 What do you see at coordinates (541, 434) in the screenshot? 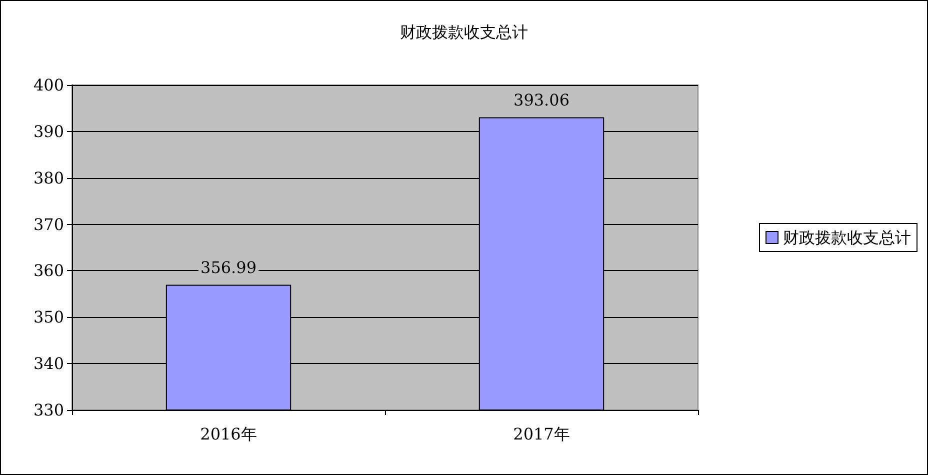
I see `x-tick-label: 2017年` at bounding box center [541, 434].